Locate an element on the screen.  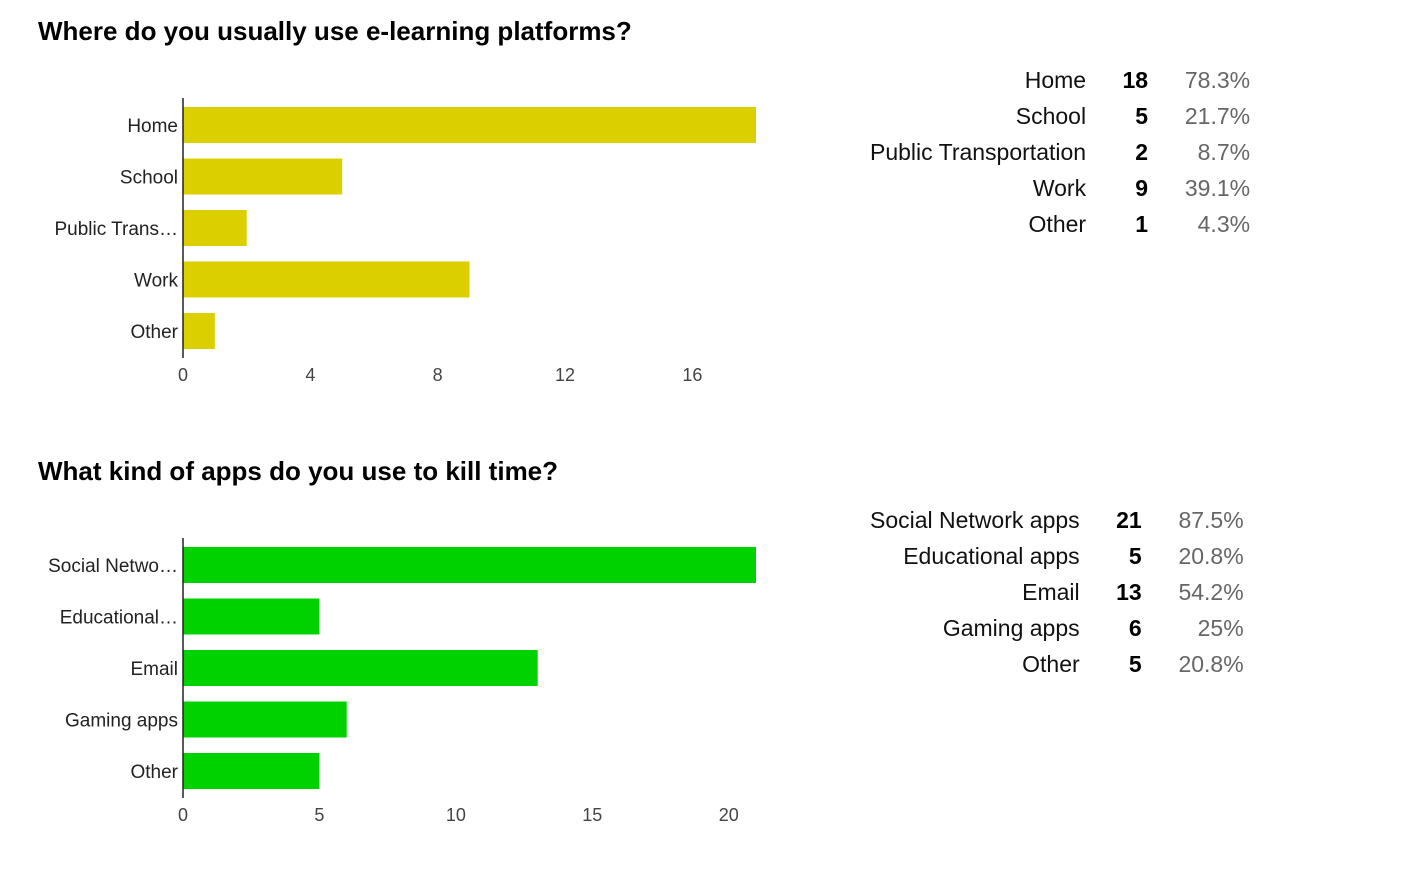
summary-percent: 87.5% is located at coordinates (1211, 520).